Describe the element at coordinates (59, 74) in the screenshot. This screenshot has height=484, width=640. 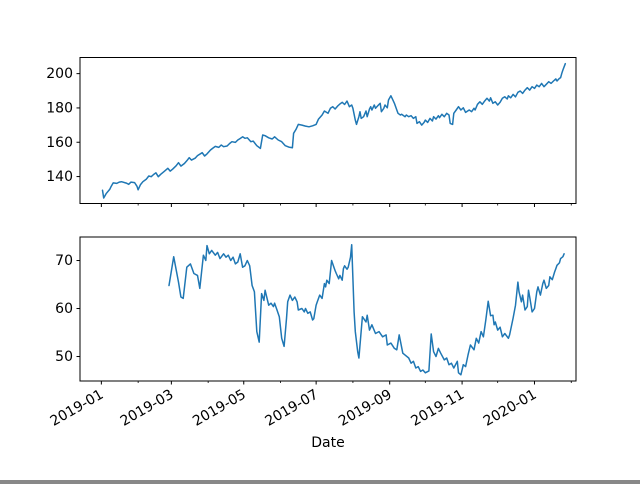
I see `y-tick-label: 200` at that location.